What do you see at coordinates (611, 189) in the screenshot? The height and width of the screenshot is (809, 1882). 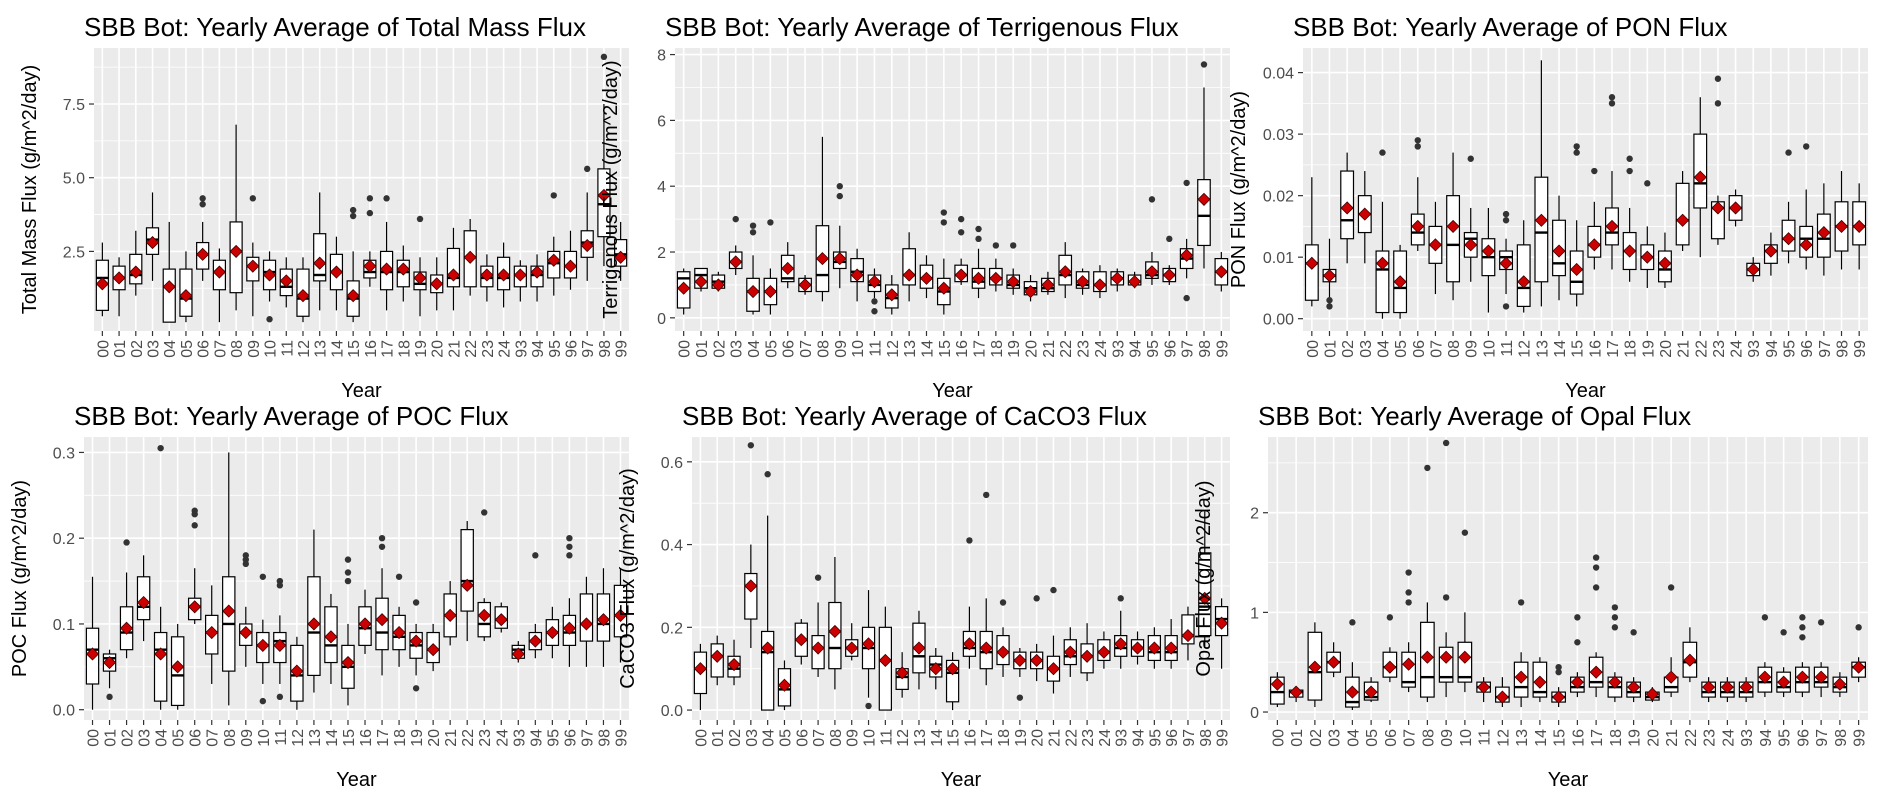 I see `y-axis-label: Terrigenous Flux (g/m^2/day)` at bounding box center [611, 189].